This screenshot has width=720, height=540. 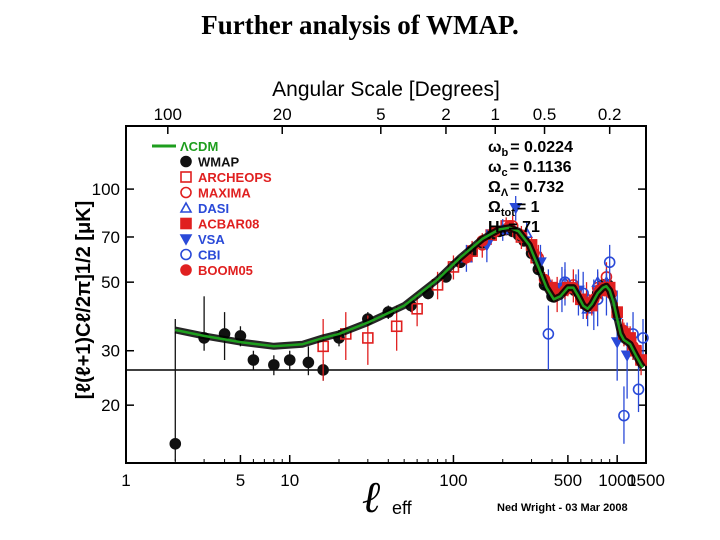 I want to click on top-tick-label: 5, so click(x=380, y=114).